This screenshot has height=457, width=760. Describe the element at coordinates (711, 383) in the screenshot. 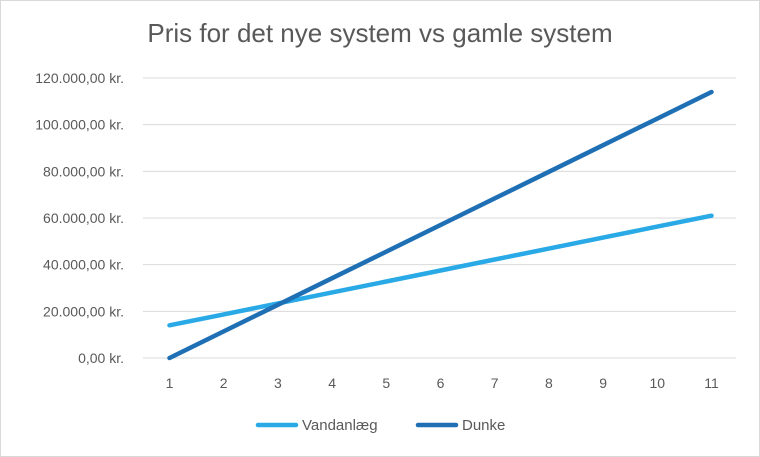

I see `x-tick-label: 11` at that location.